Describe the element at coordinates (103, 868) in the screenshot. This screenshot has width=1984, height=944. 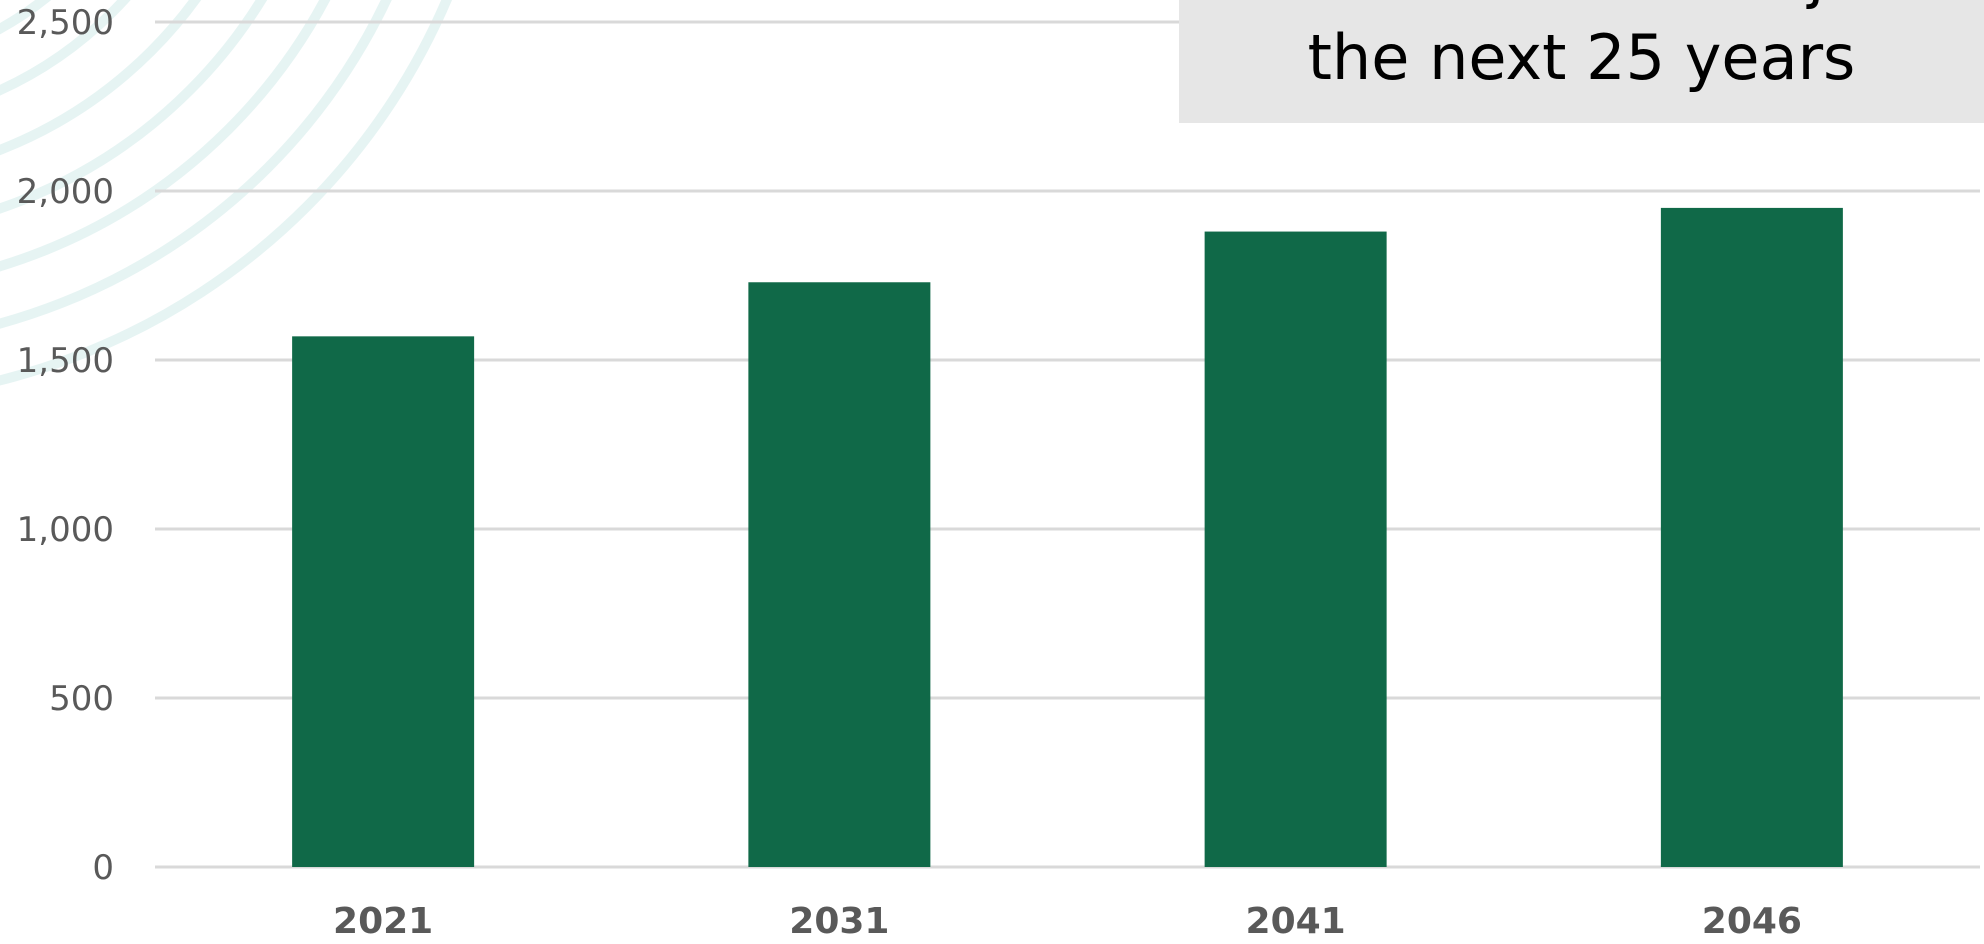
I see `y-tick-label: 0` at that location.